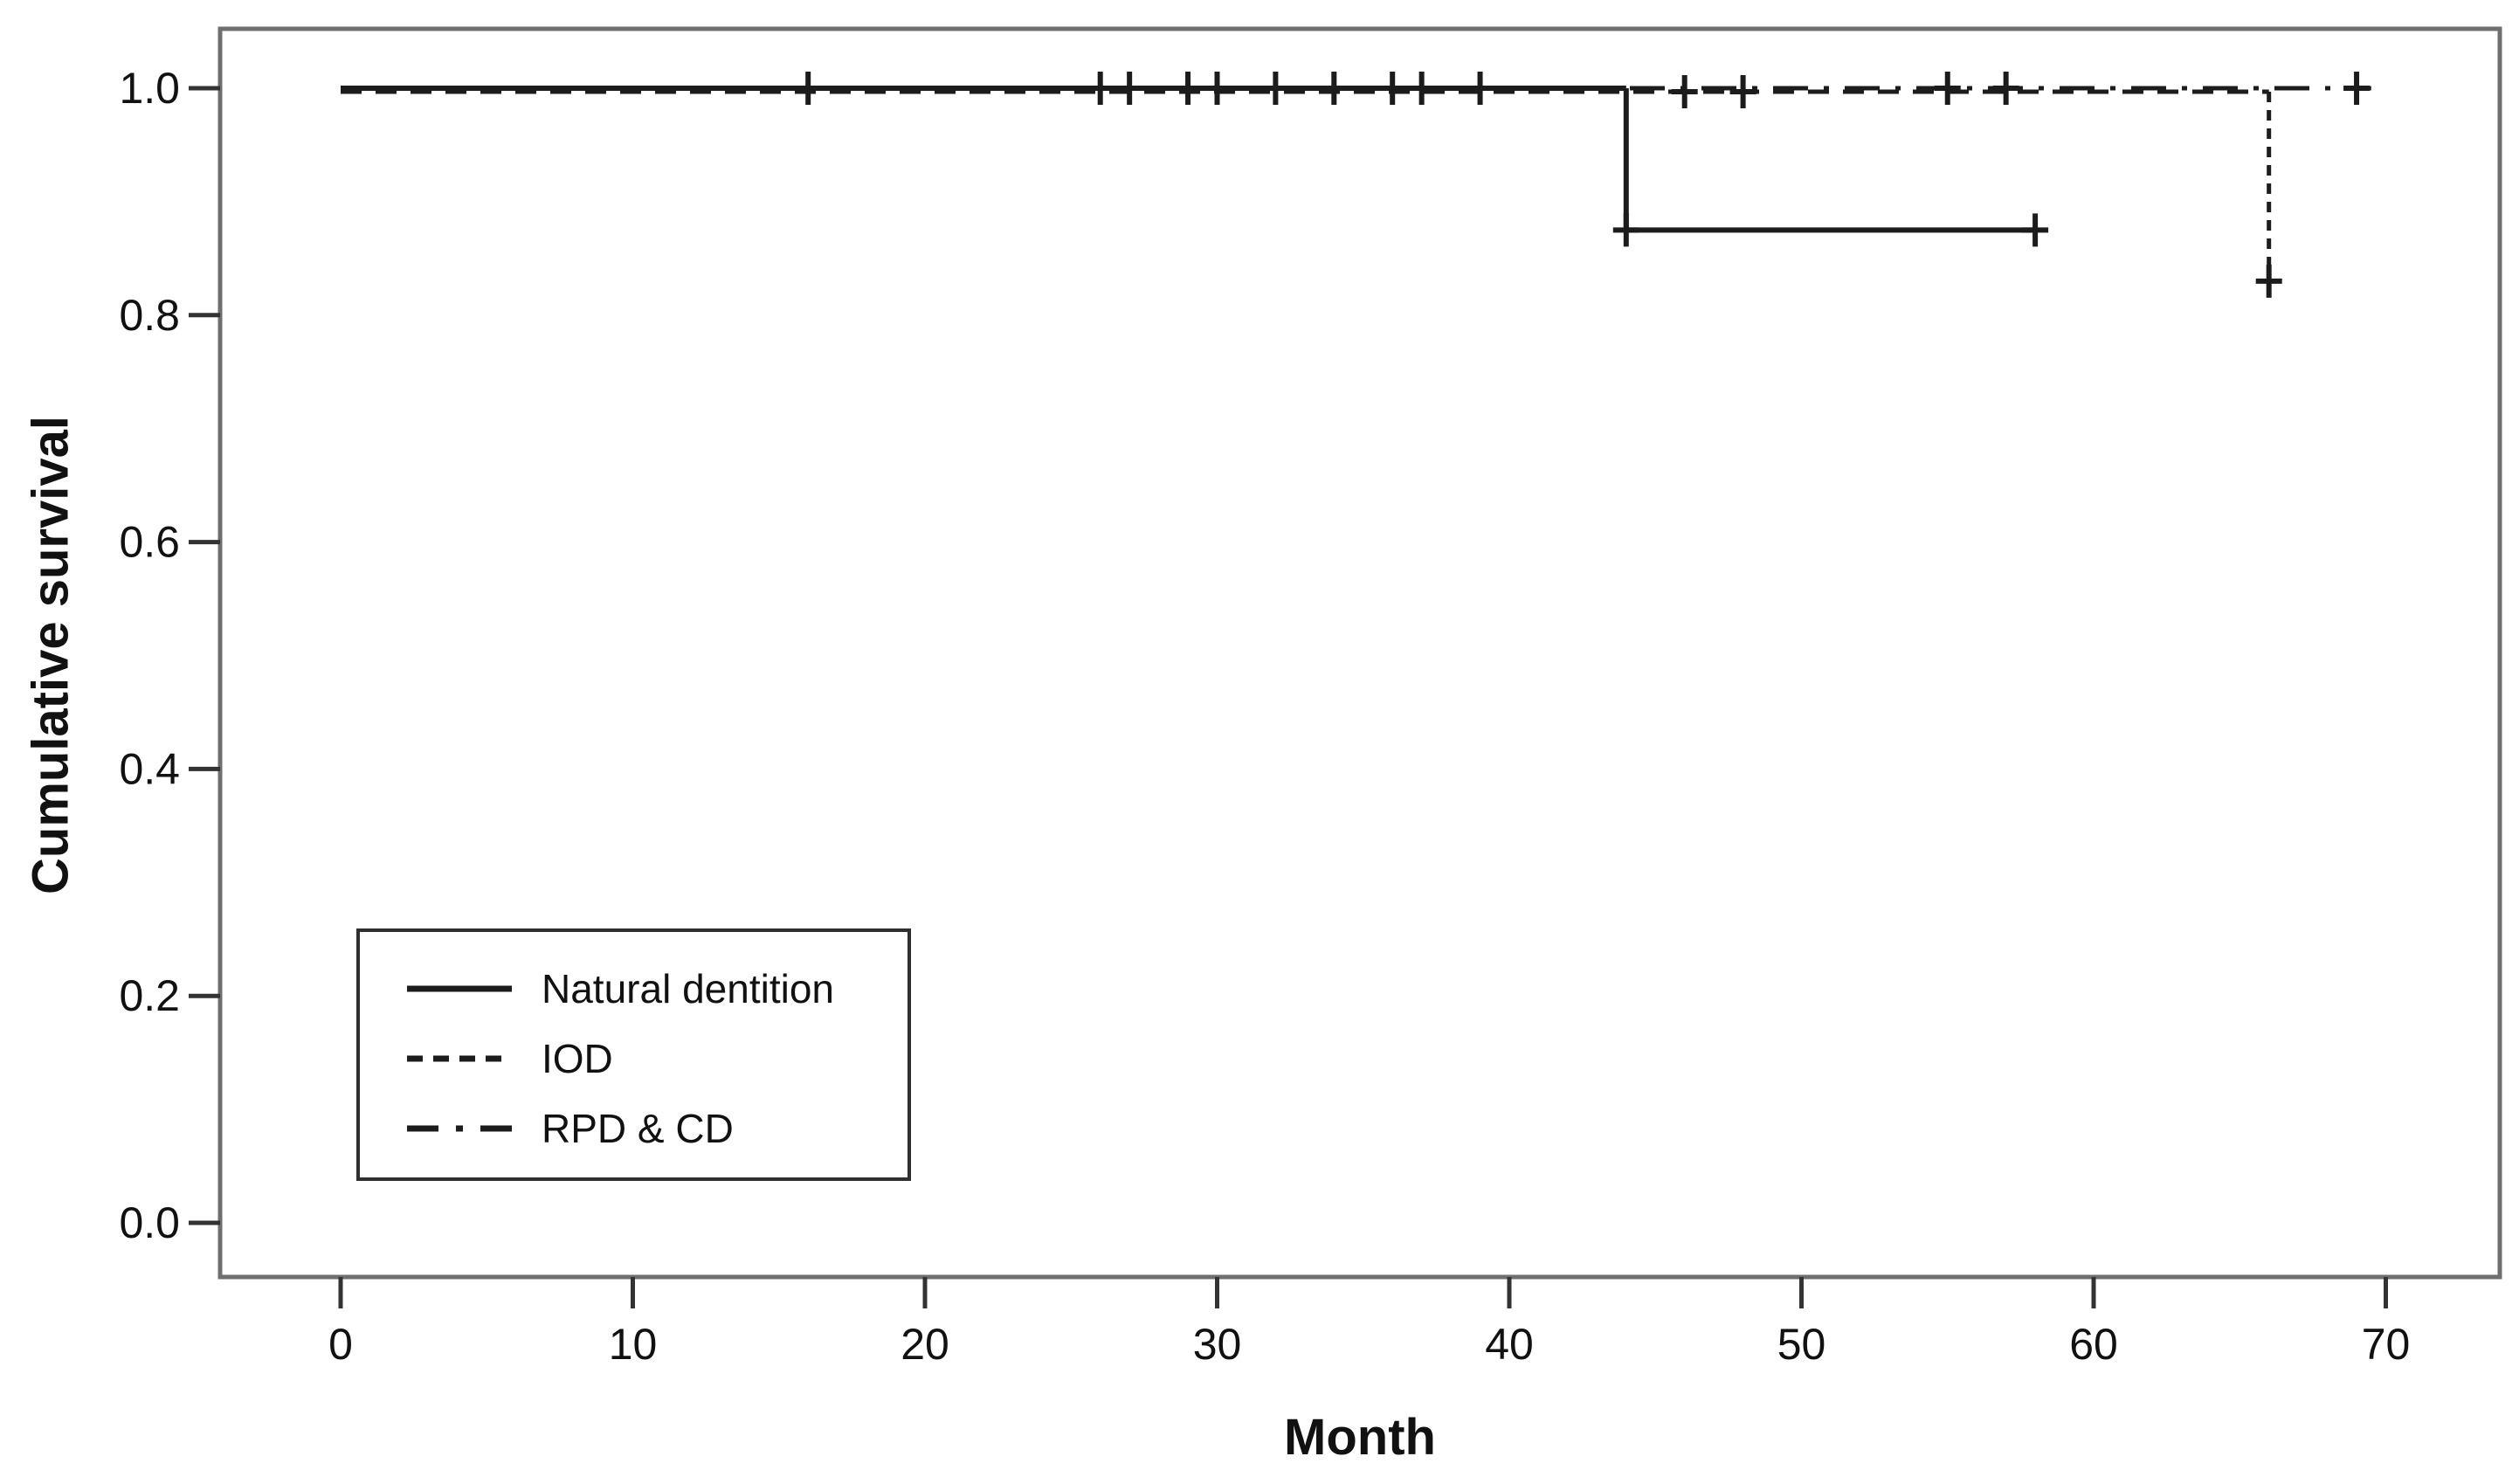  What do you see at coordinates (633, 1344) in the screenshot?
I see `x-tick-label: 10` at bounding box center [633, 1344].